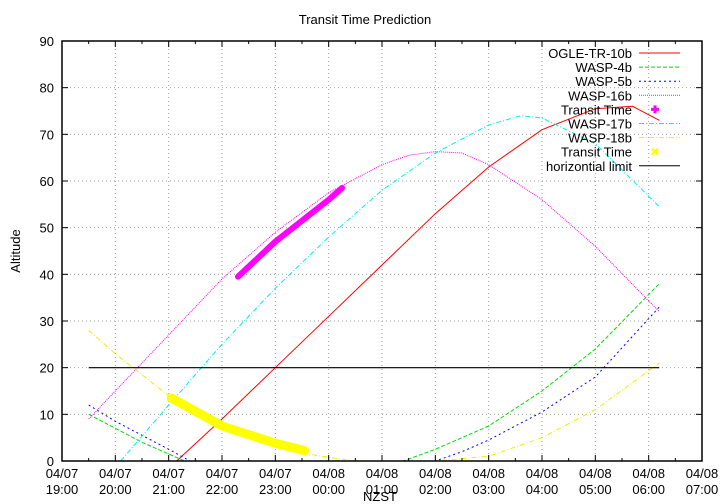 Image resolution: width=720 pixels, height=504 pixels. I want to click on x-tick-time: 05:00, so click(595, 489).